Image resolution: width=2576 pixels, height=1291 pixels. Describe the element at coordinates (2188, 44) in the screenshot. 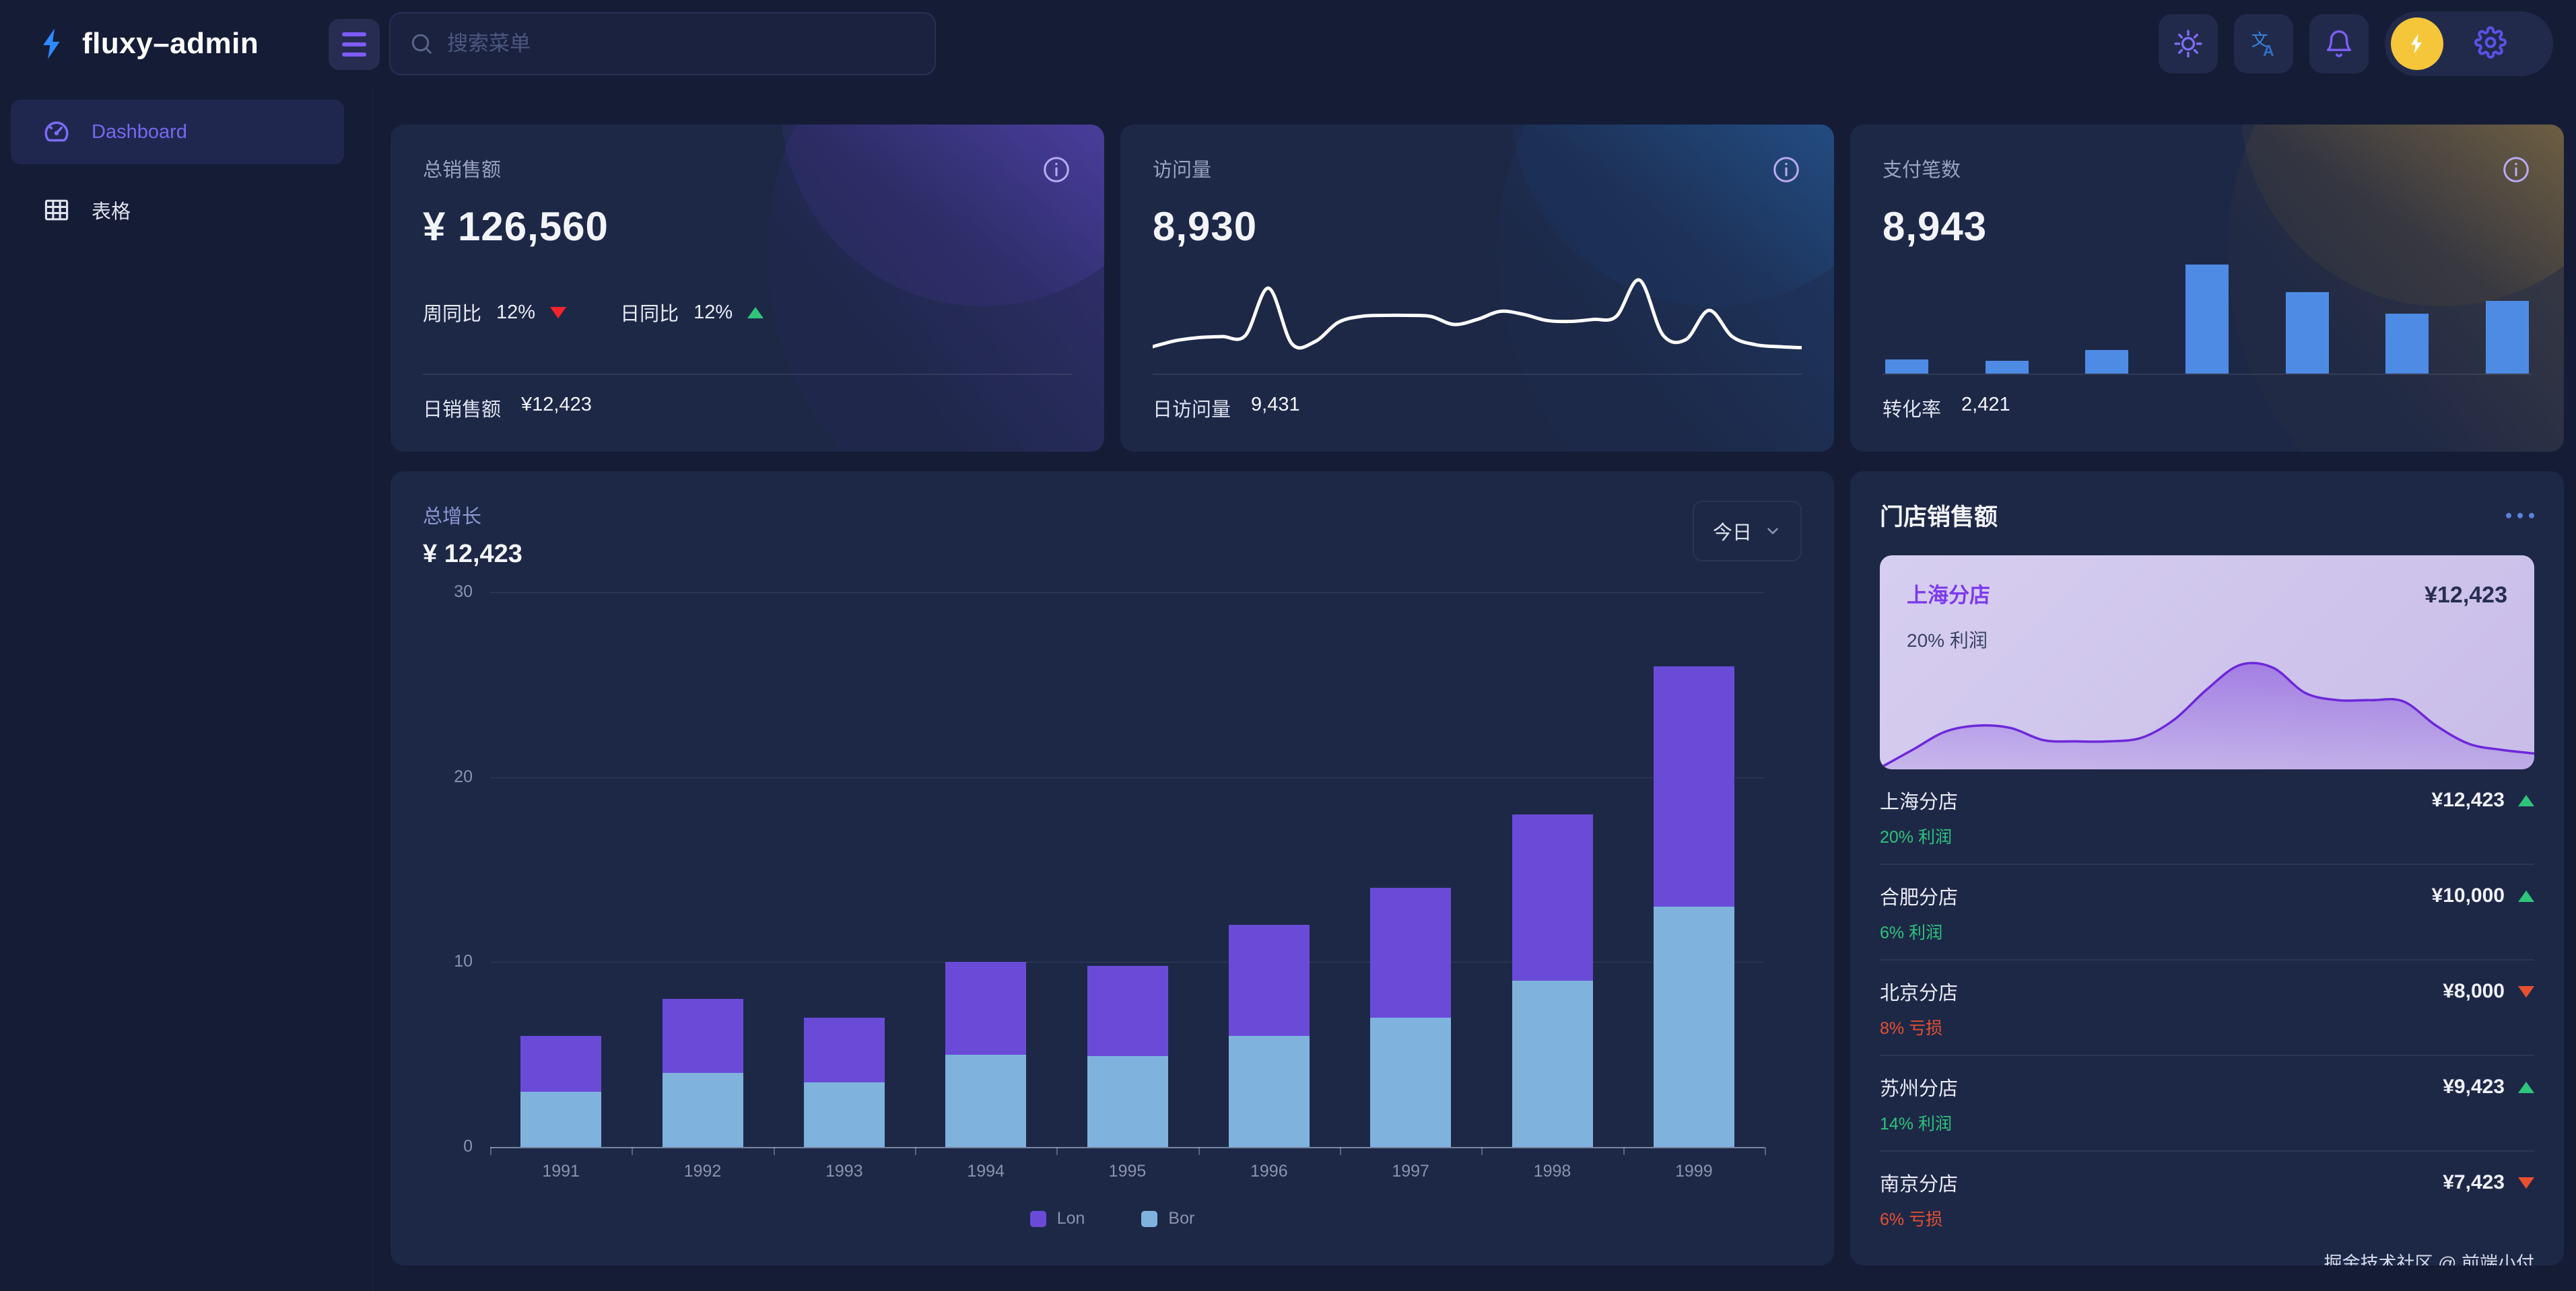

I see `theme-toggle-button` at that location.